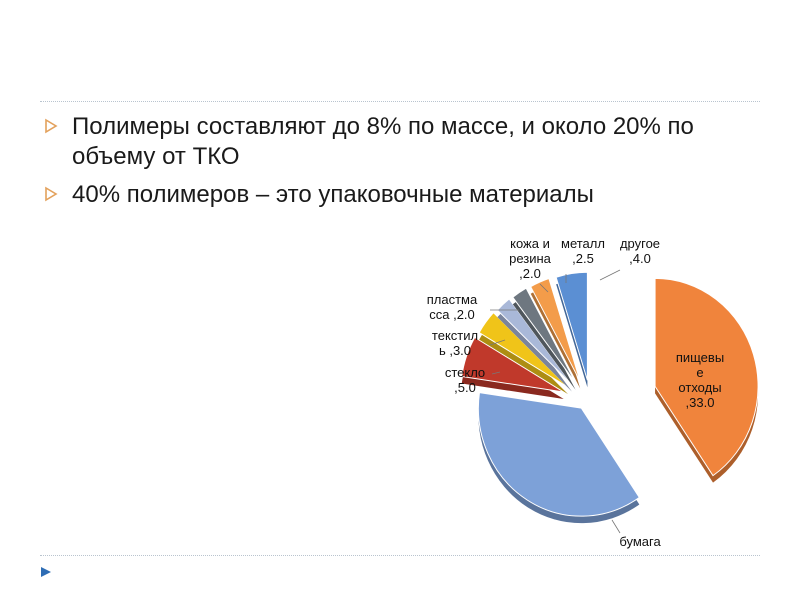 This screenshot has height=600, width=800. I want to click on pie-label-line: отходы, so click(699, 387).